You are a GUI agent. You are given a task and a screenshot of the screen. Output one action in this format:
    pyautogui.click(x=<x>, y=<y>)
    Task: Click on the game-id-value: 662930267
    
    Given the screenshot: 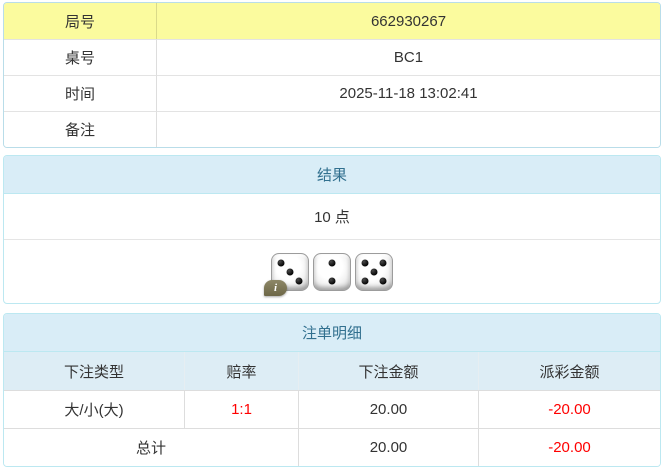 What is the action you would take?
    pyautogui.click(x=408, y=21)
    